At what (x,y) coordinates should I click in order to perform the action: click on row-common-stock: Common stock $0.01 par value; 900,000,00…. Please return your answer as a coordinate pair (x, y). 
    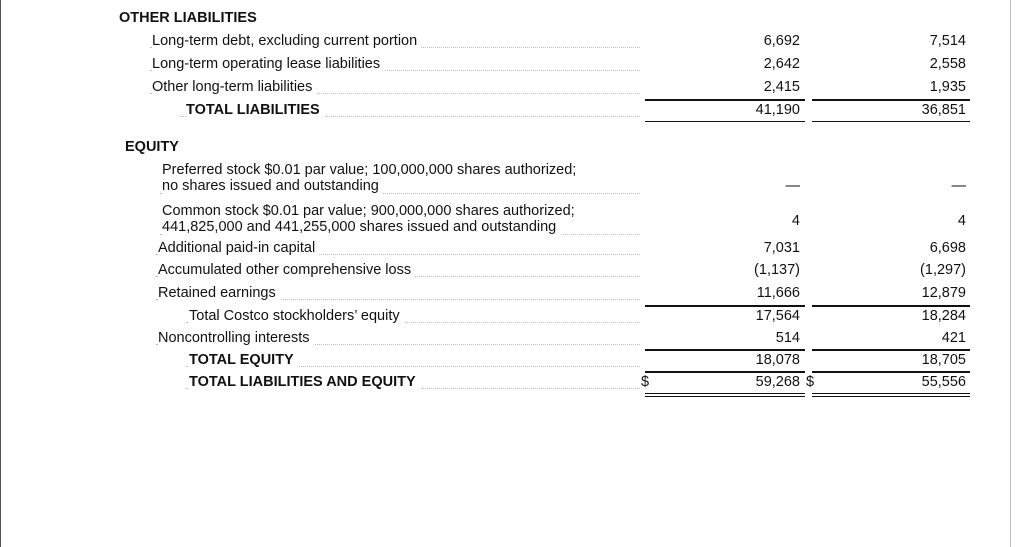
    Looking at the image, I should click on (508, 222).